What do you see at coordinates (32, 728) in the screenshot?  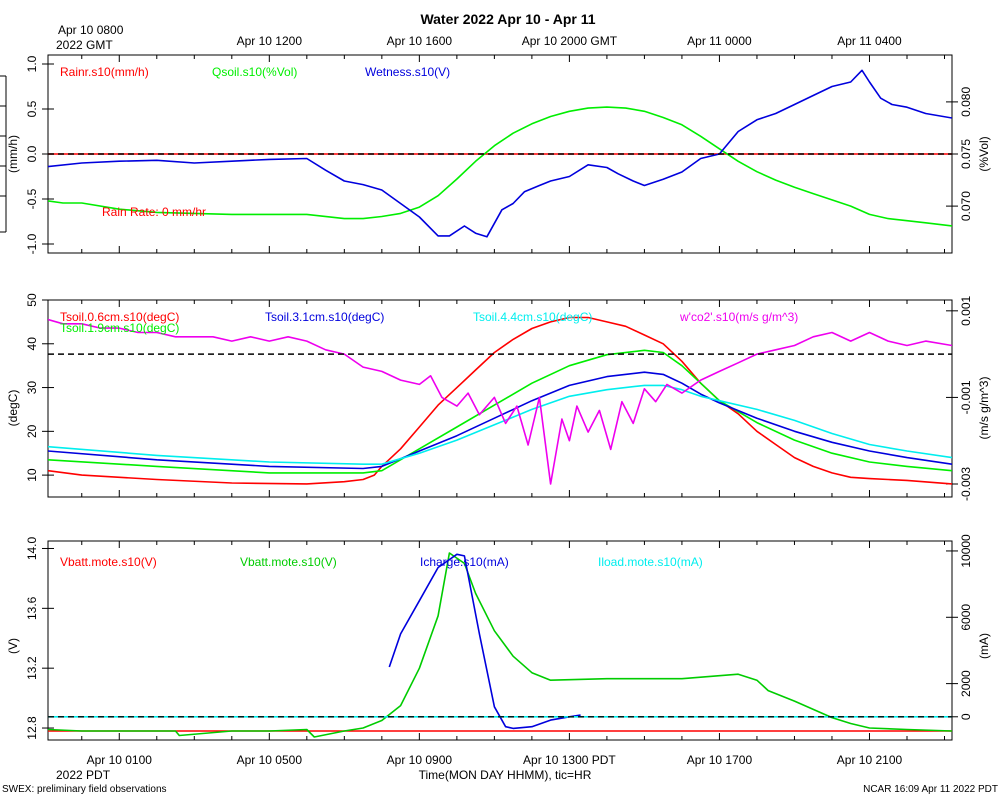 I see `y-tick-label-left: 12.8` at bounding box center [32, 728].